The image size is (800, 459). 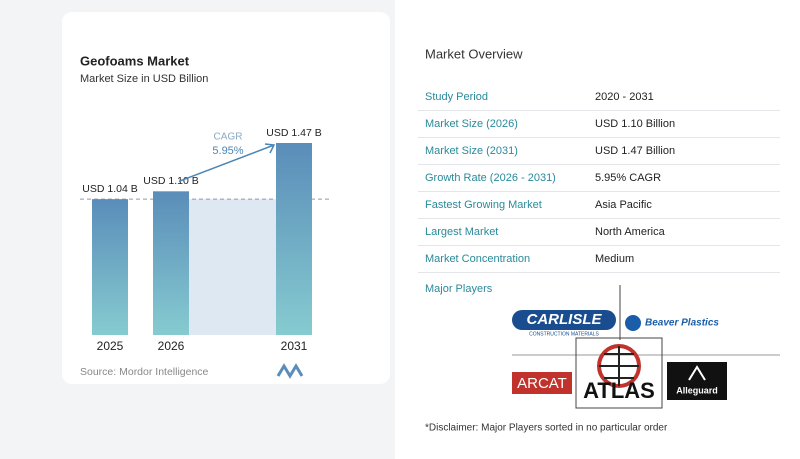 What do you see at coordinates (471, 151) in the screenshot?
I see `row-label: Market Size (2031)` at bounding box center [471, 151].